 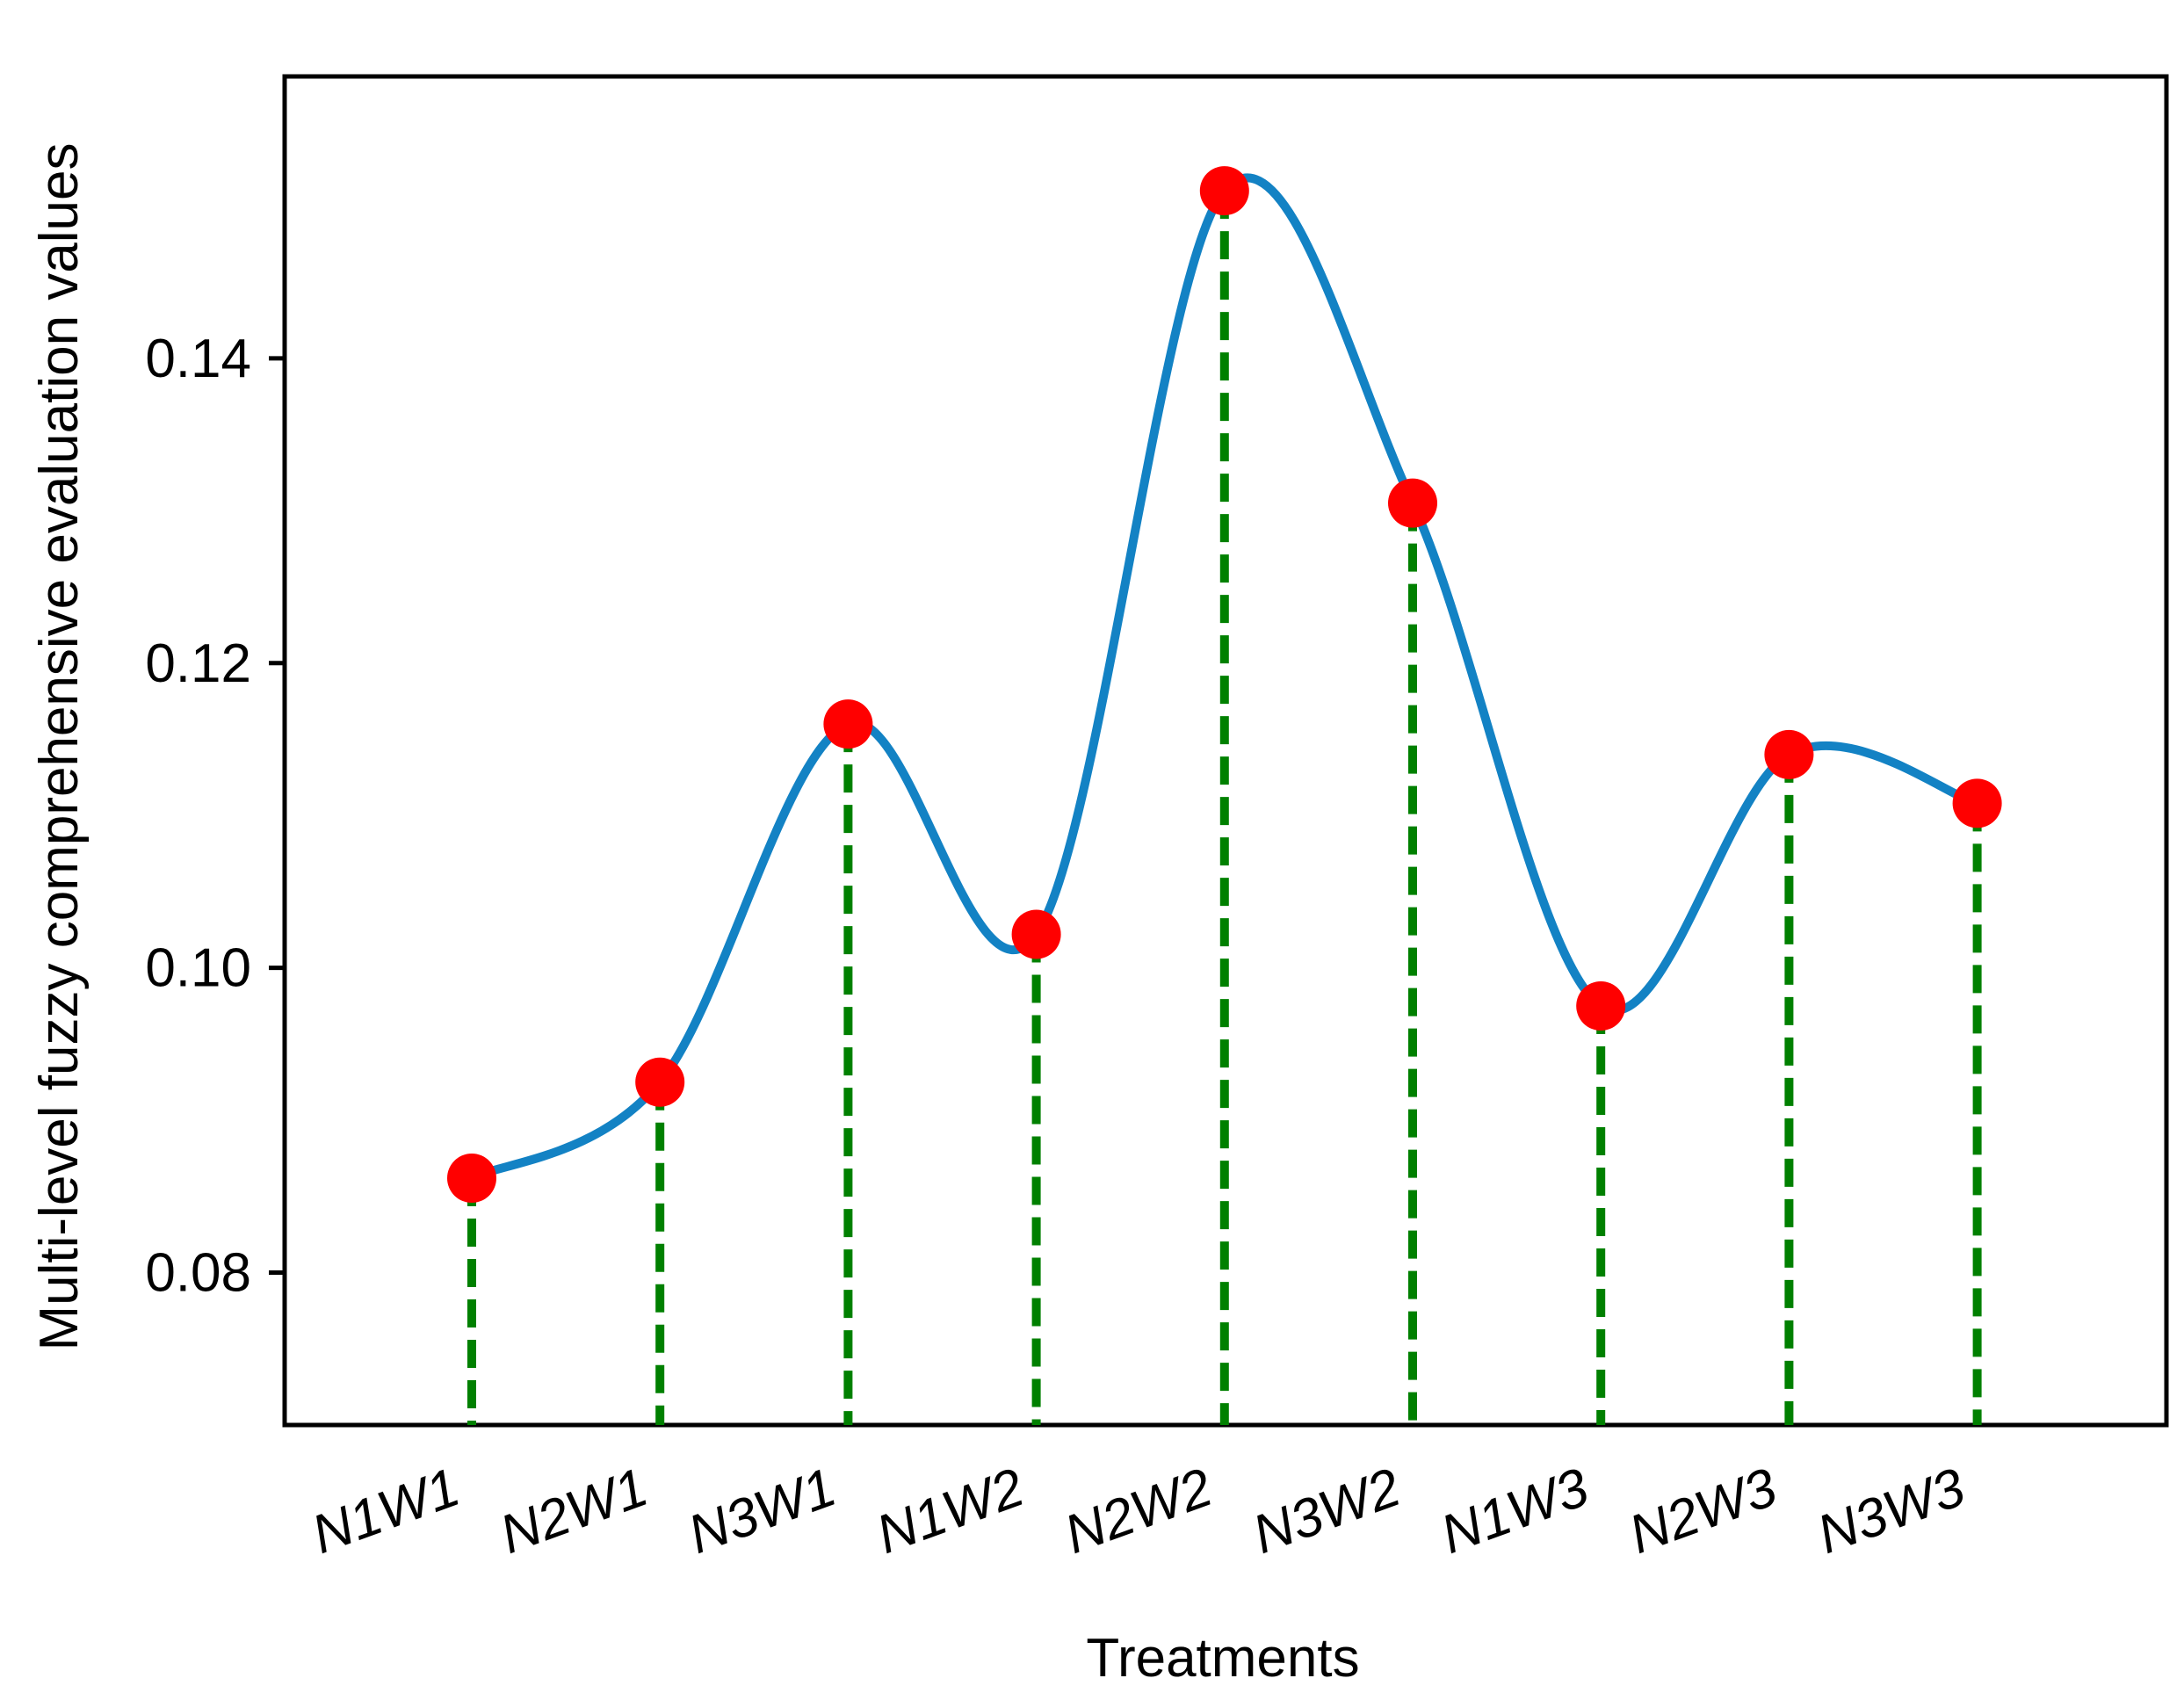 What do you see at coordinates (215, 816) in the screenshot?
I see `y-axis-ticks: 0.08 0.10 0.12 0.14` at bounding box center [215, 816].